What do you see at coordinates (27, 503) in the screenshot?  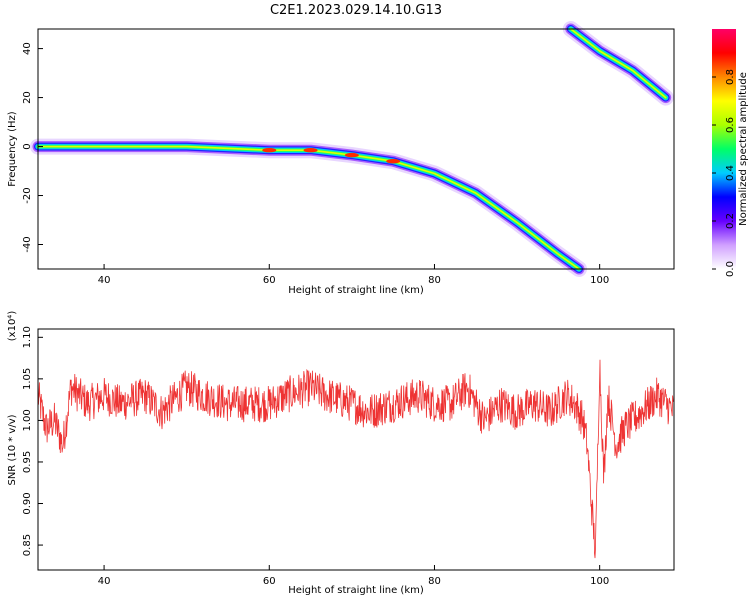 I see `snr-ytick-label: 0.90` at bounding box center [27, 503].